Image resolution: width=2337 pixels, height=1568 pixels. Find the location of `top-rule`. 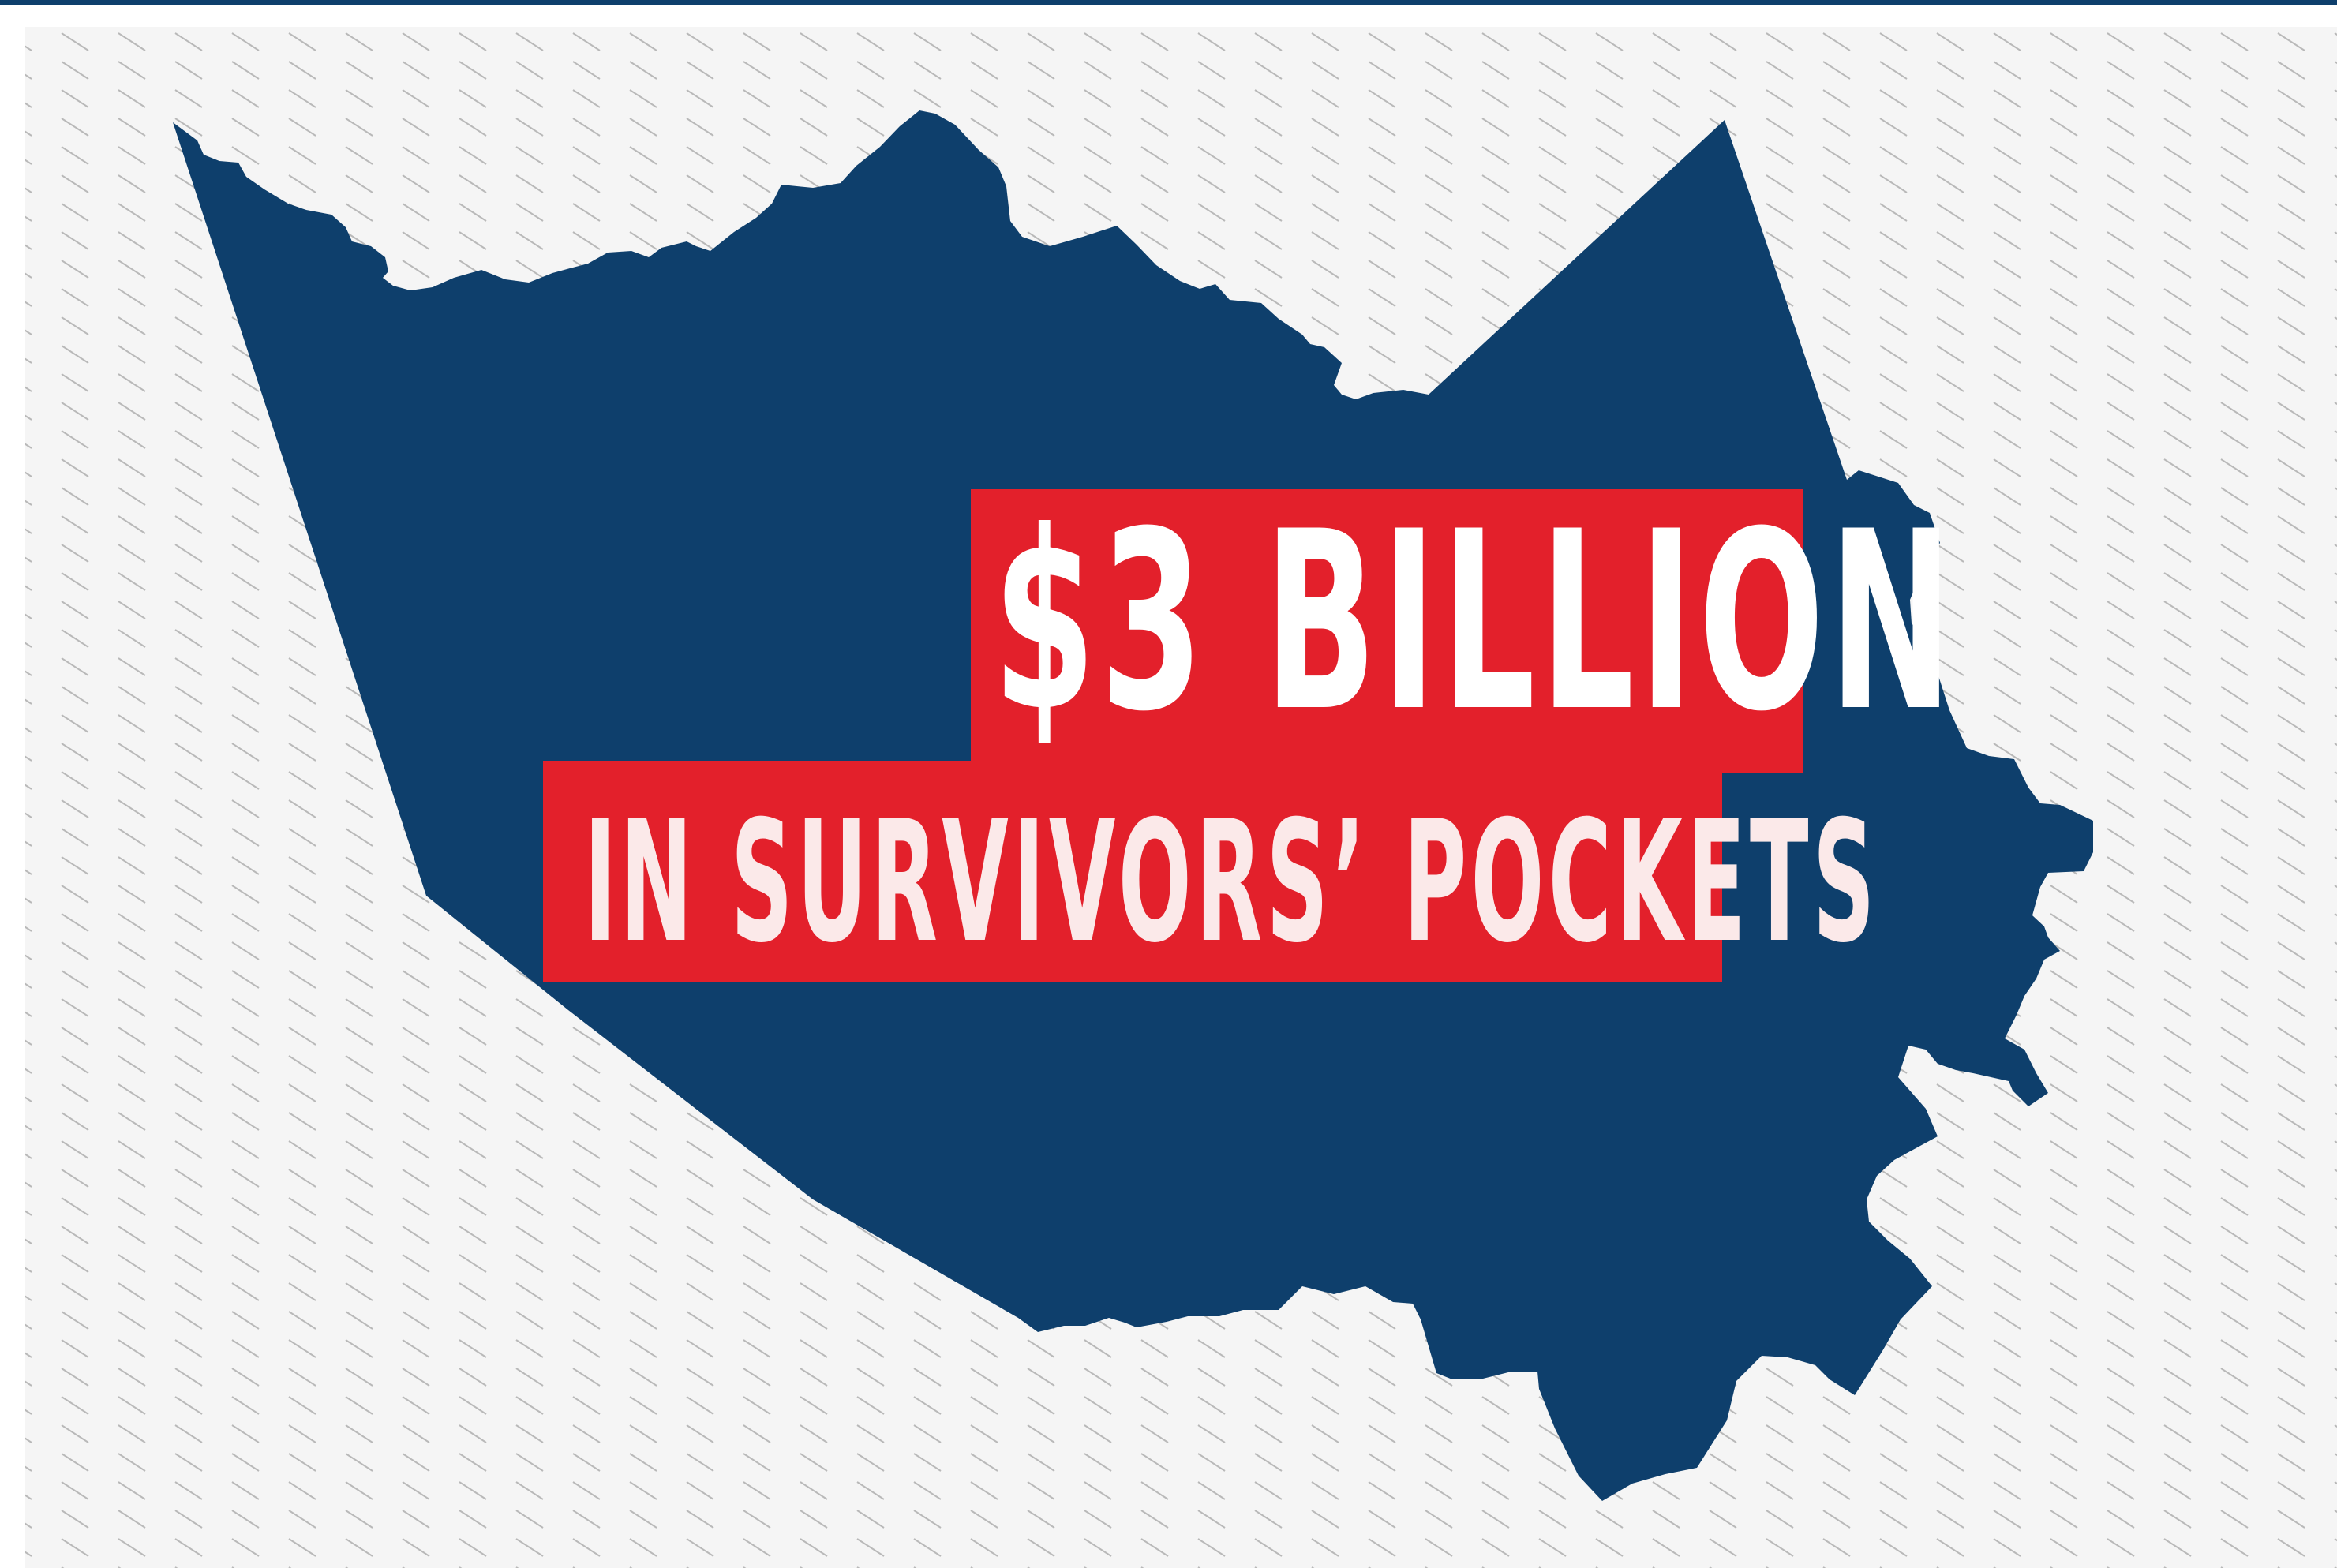

top-rule is located at coordinates (1168, 2).